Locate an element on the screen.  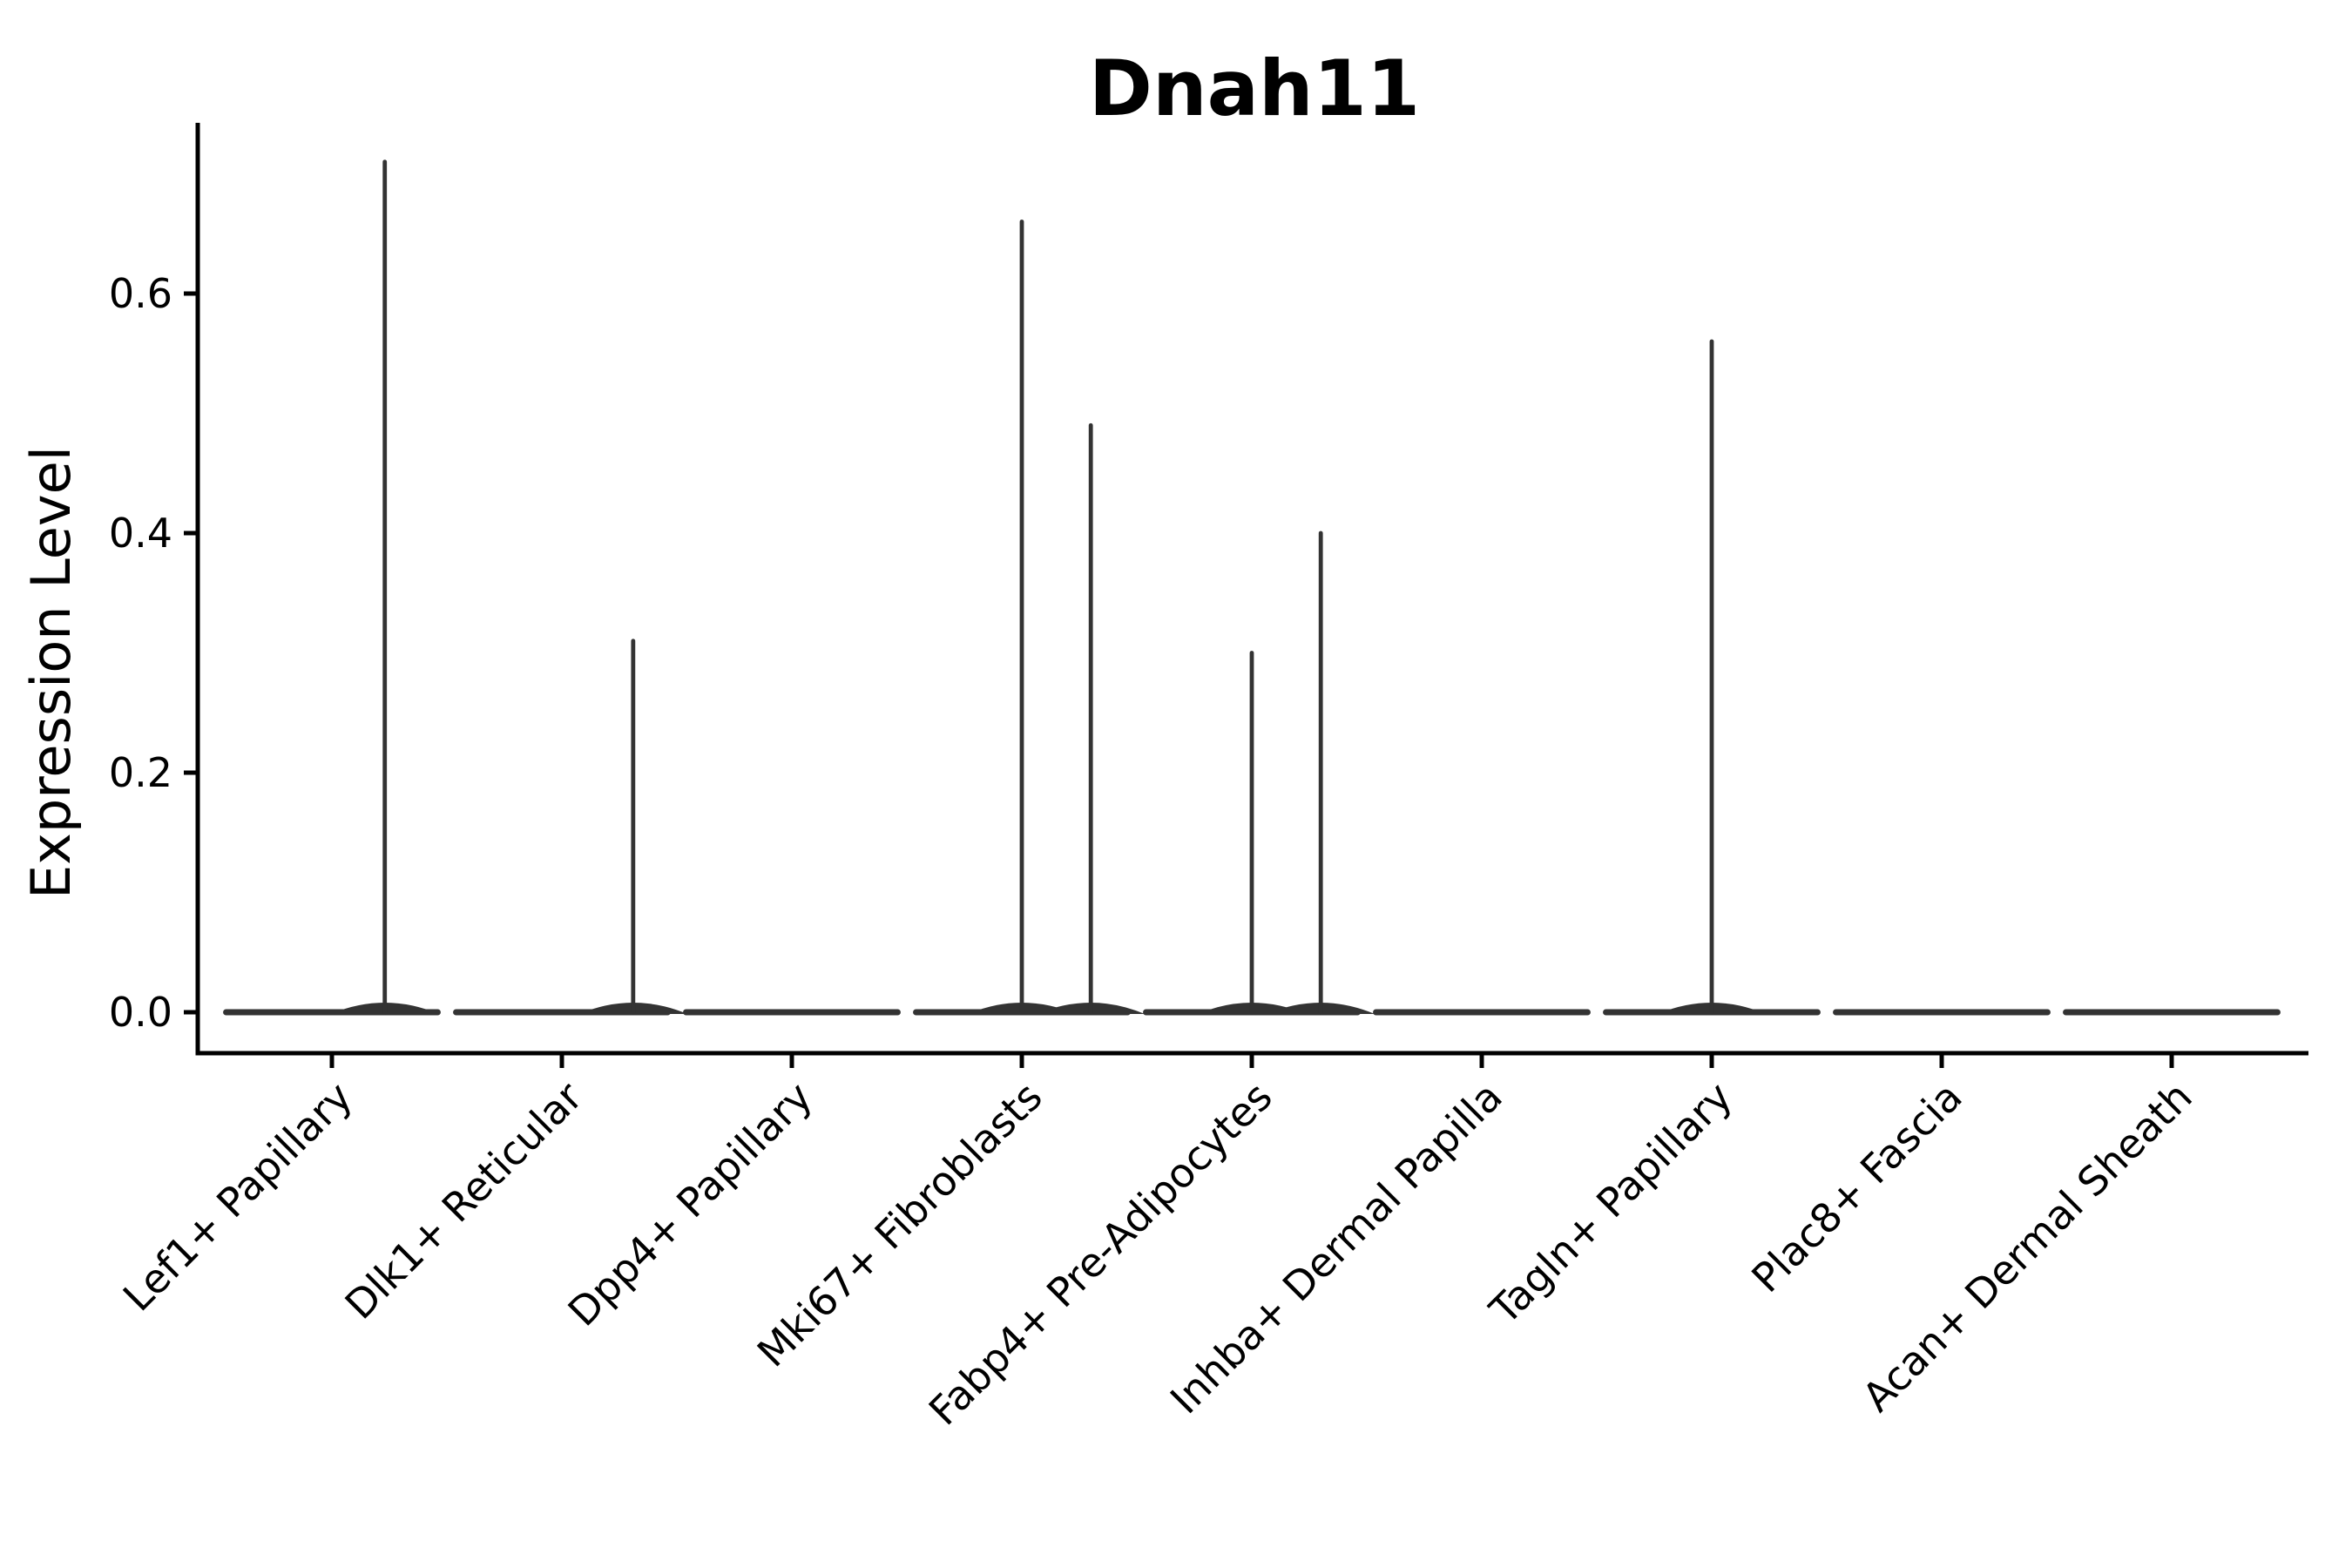
chart-header: Dnah11 is located at coordinates (1254, 88).